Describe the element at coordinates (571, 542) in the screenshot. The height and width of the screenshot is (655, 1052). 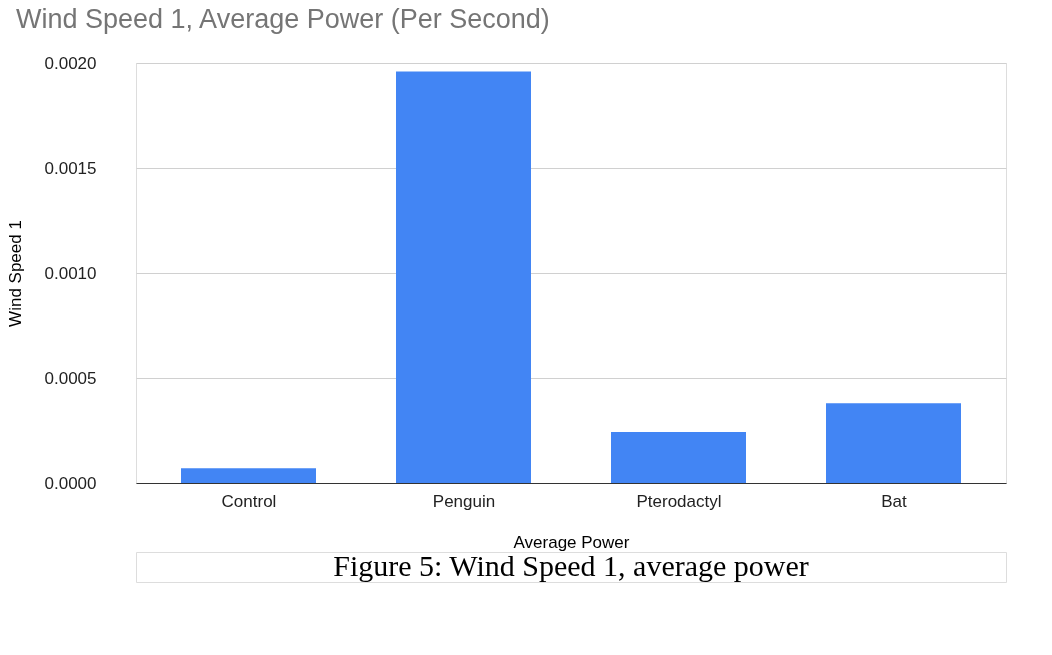
I see `x-axis-title: Average Power` at that location.